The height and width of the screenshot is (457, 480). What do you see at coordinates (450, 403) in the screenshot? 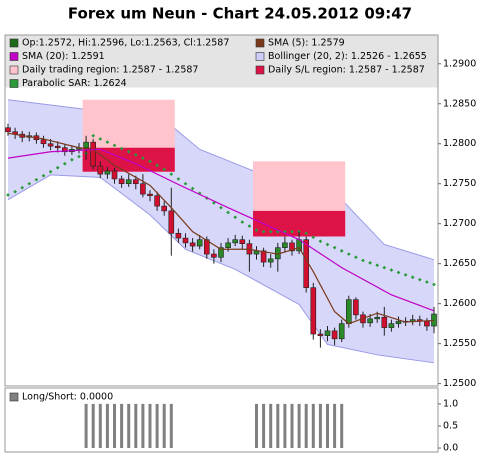
I see `y-tick-label: 1.0` at bounding box center [450, 403].